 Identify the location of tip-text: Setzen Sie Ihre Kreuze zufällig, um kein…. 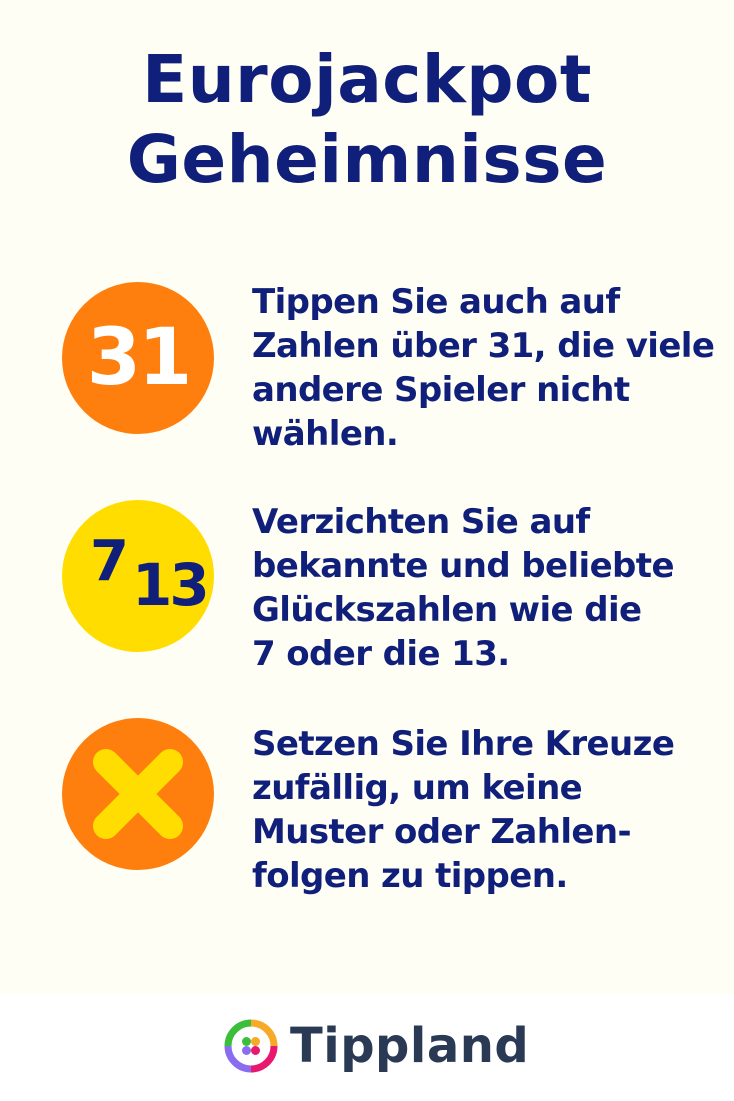
(482, 810).